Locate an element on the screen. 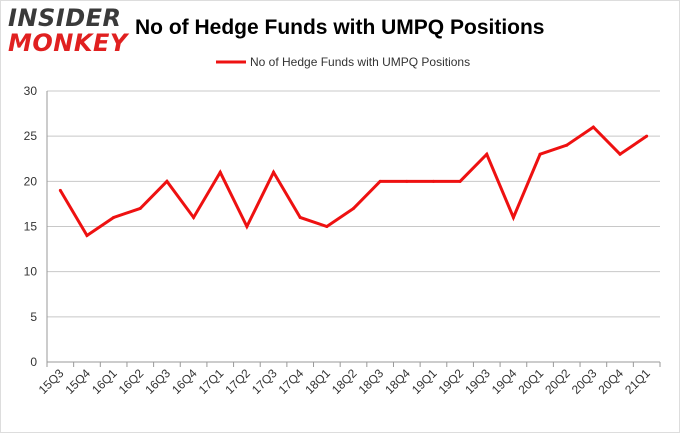 This screenshot has height=433, width=680. data-point-15Q4 is located at coordinates (87, 236).